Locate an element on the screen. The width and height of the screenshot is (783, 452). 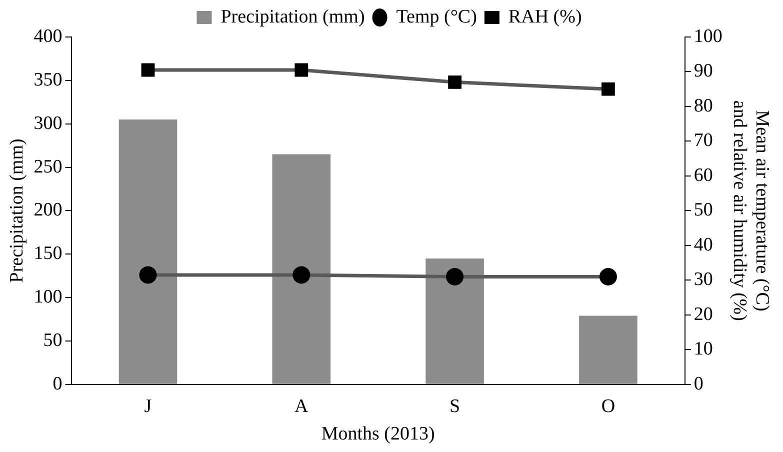
y-tick-label: 100 is located at coordinates (48, 297).